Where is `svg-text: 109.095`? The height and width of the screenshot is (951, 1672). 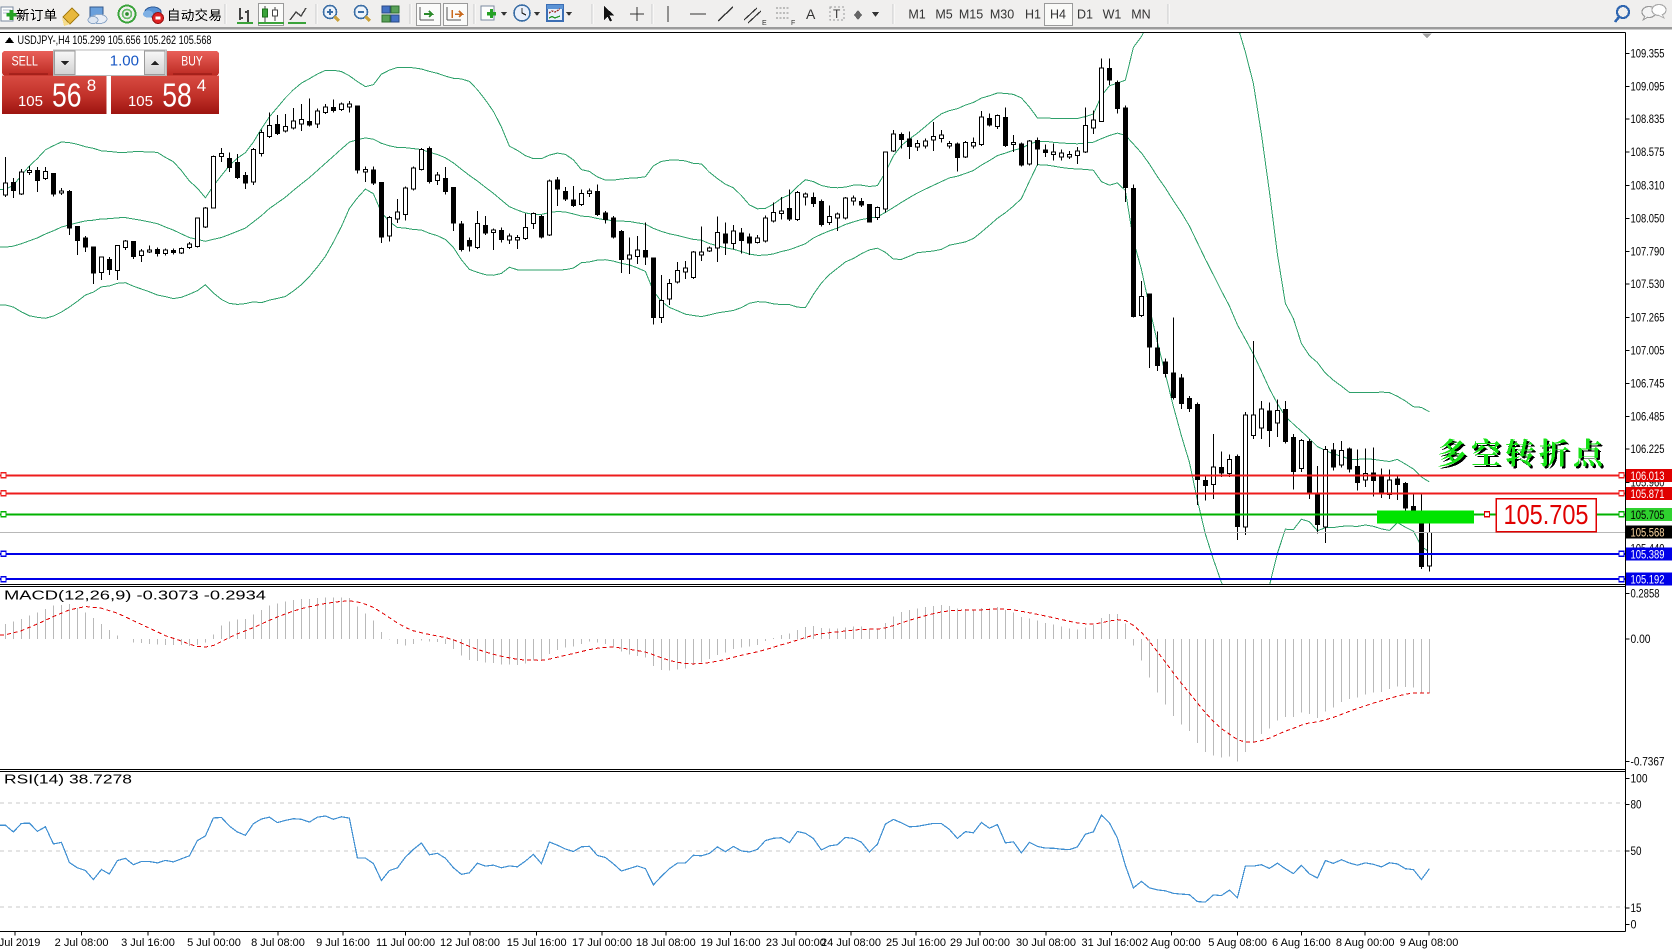
svg-text: 109.095 is located at coordinates (1648, 87).